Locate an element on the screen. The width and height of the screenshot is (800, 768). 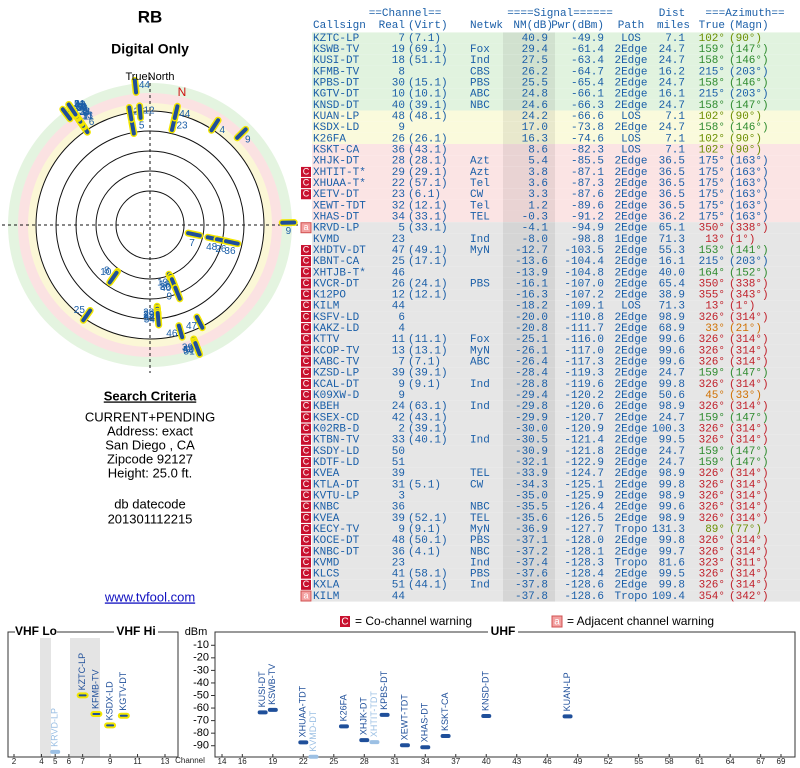
table-cell: 175° is located at coordinates (712, 162).